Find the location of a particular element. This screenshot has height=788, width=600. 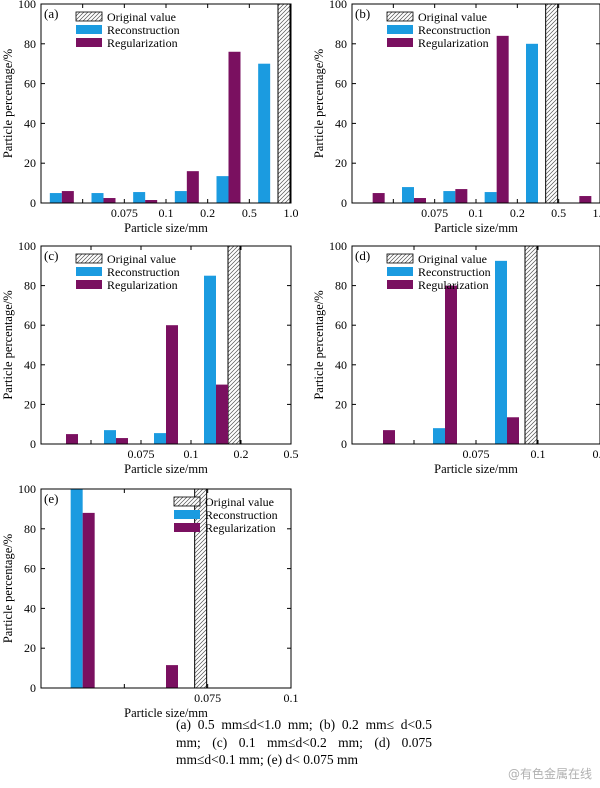

panel-d-xtick-label: 0.075 is located at coordinates (476, 454).